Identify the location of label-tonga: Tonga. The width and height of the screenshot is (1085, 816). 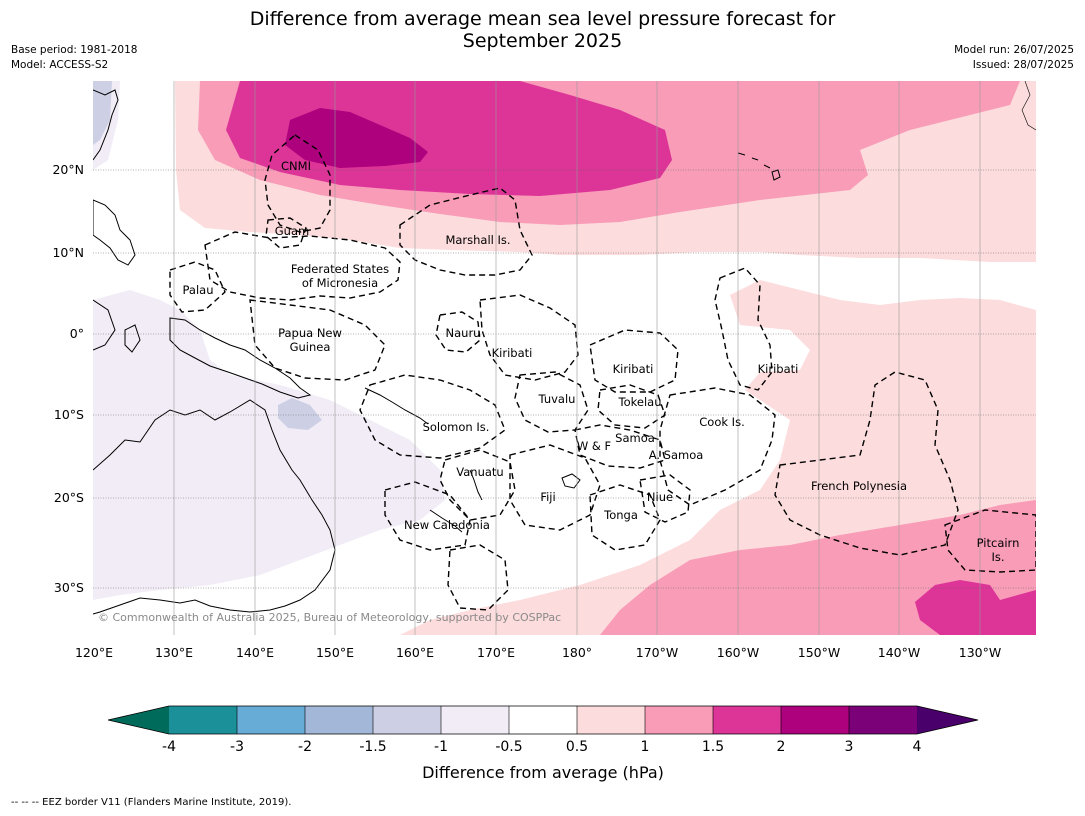
(620, 515).